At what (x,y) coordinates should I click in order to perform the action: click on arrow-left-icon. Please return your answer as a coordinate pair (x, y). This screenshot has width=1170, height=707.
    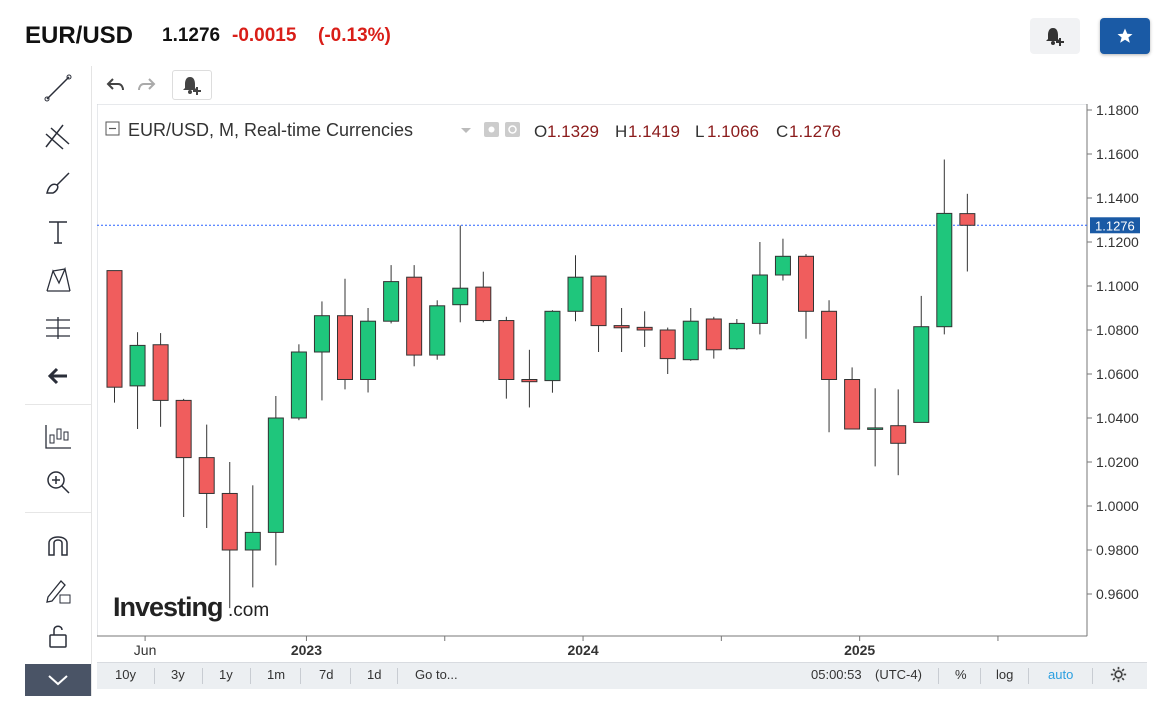
    Looking at the image, I should click on (57, 376).